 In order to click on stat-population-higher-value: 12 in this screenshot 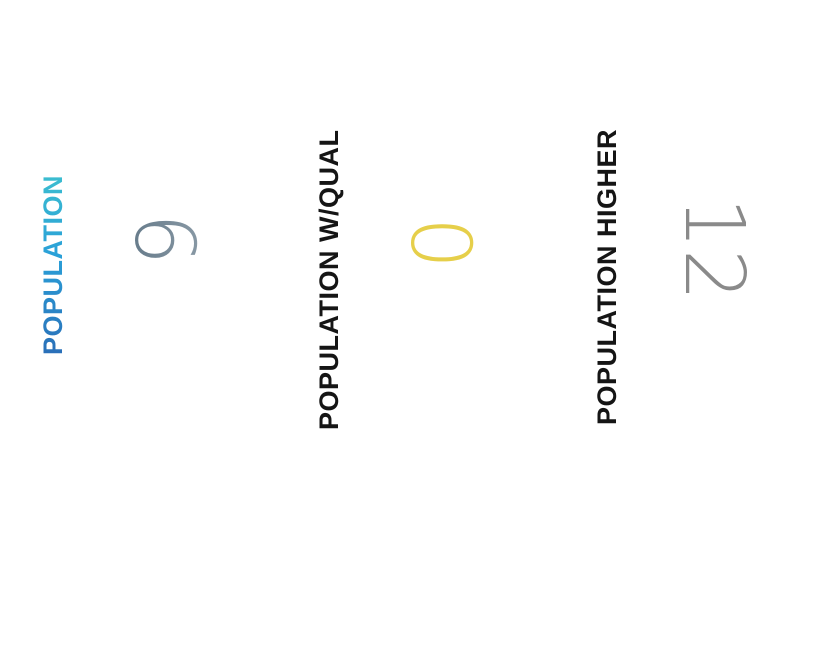, I will do `click(713, 249)`.